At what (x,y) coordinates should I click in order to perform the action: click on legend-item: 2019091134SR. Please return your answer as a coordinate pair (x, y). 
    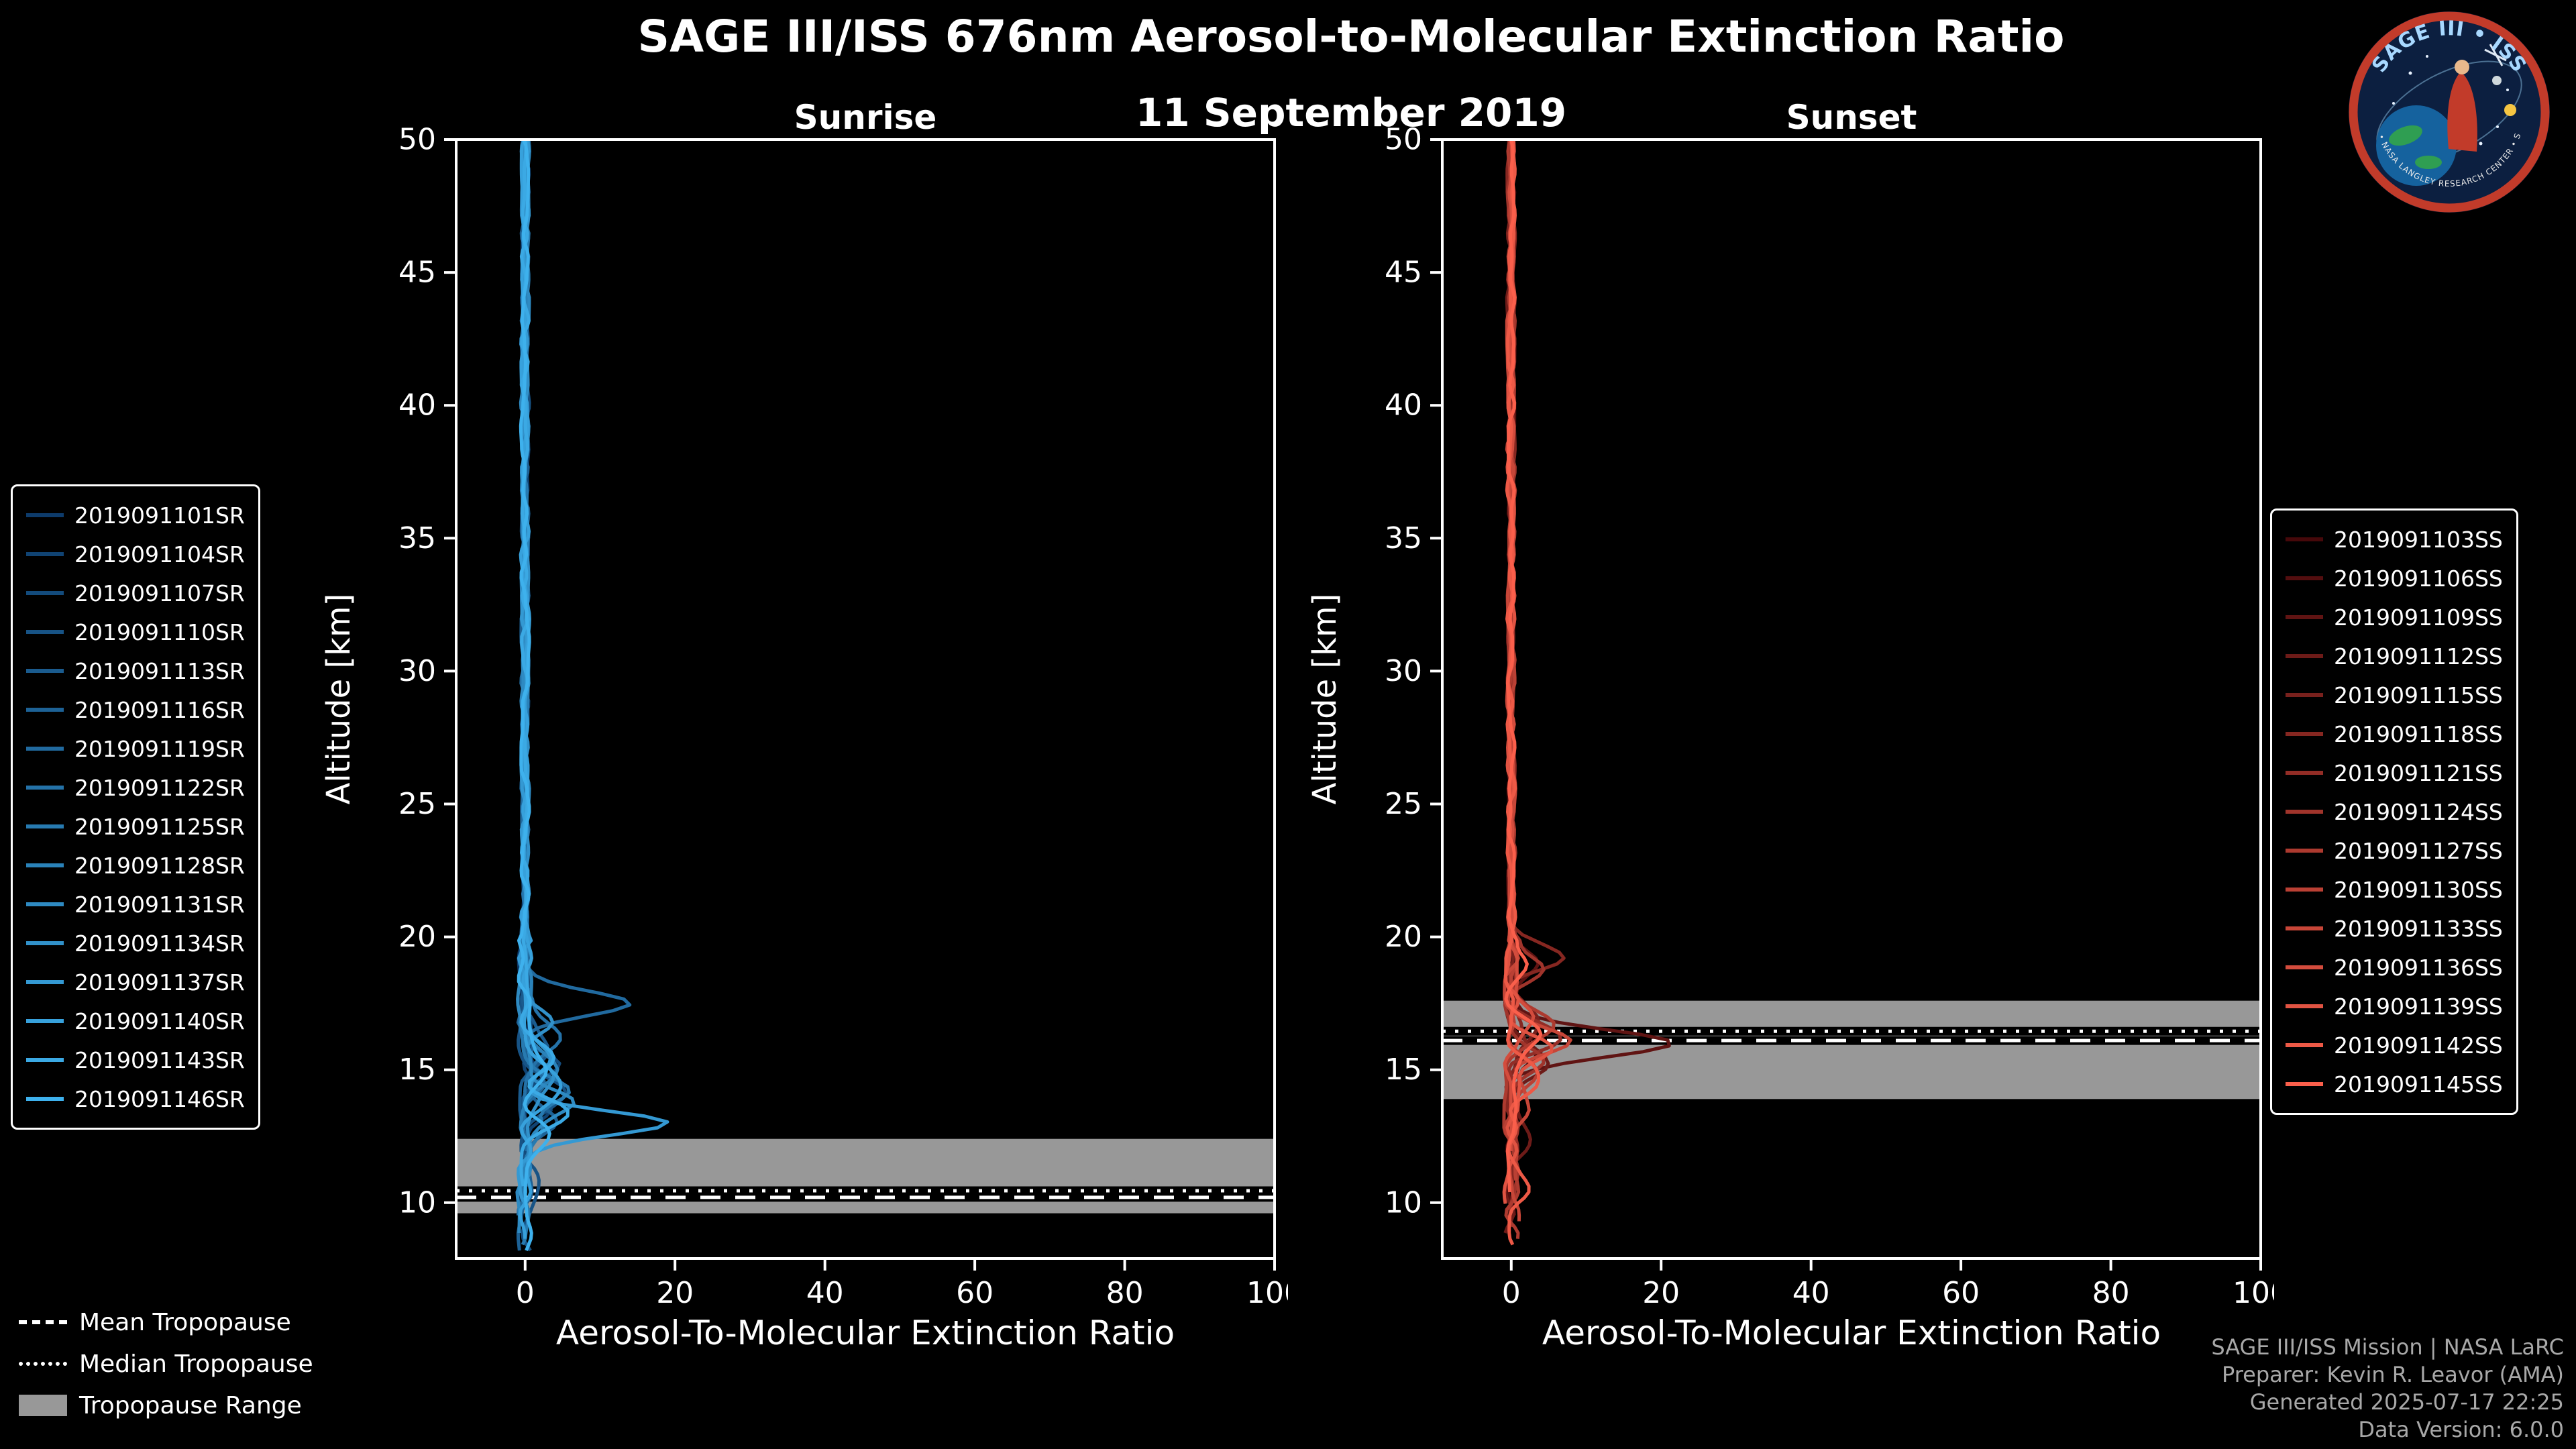
    Looking at the image, I should click on (135, 943).